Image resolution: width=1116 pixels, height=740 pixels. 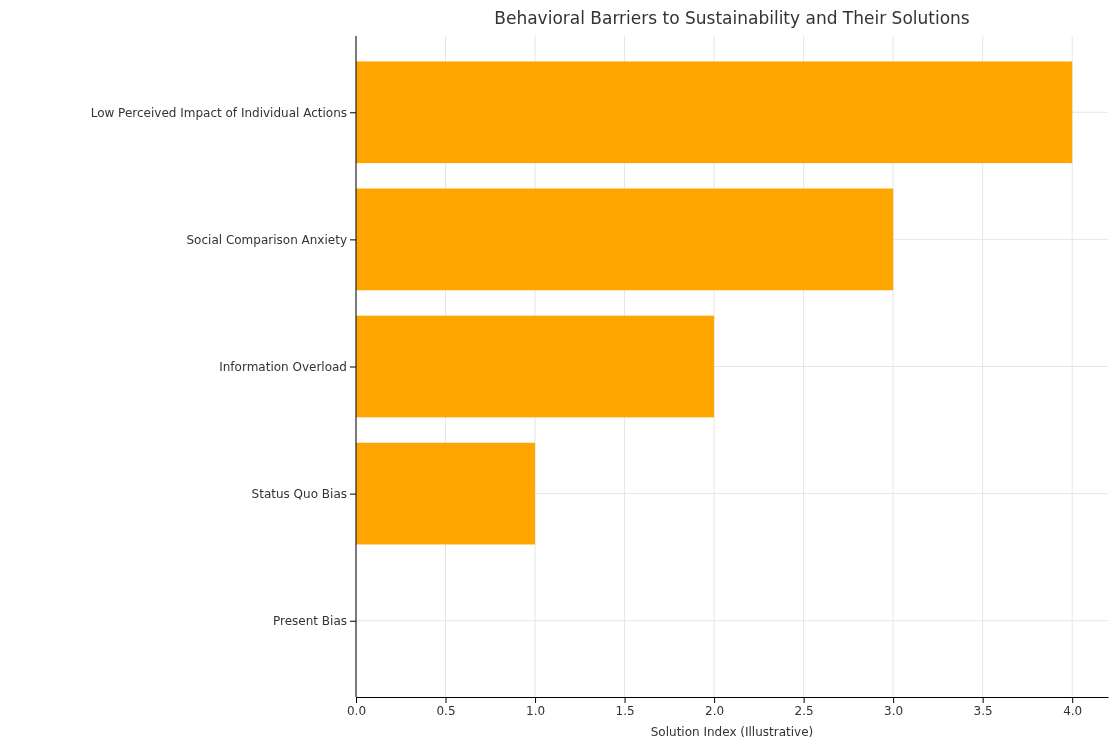 What do you see at coordinates (894, 710) in the screenshot?
I see `x-tick-label: 3.0` at bounding box center [894, 710].